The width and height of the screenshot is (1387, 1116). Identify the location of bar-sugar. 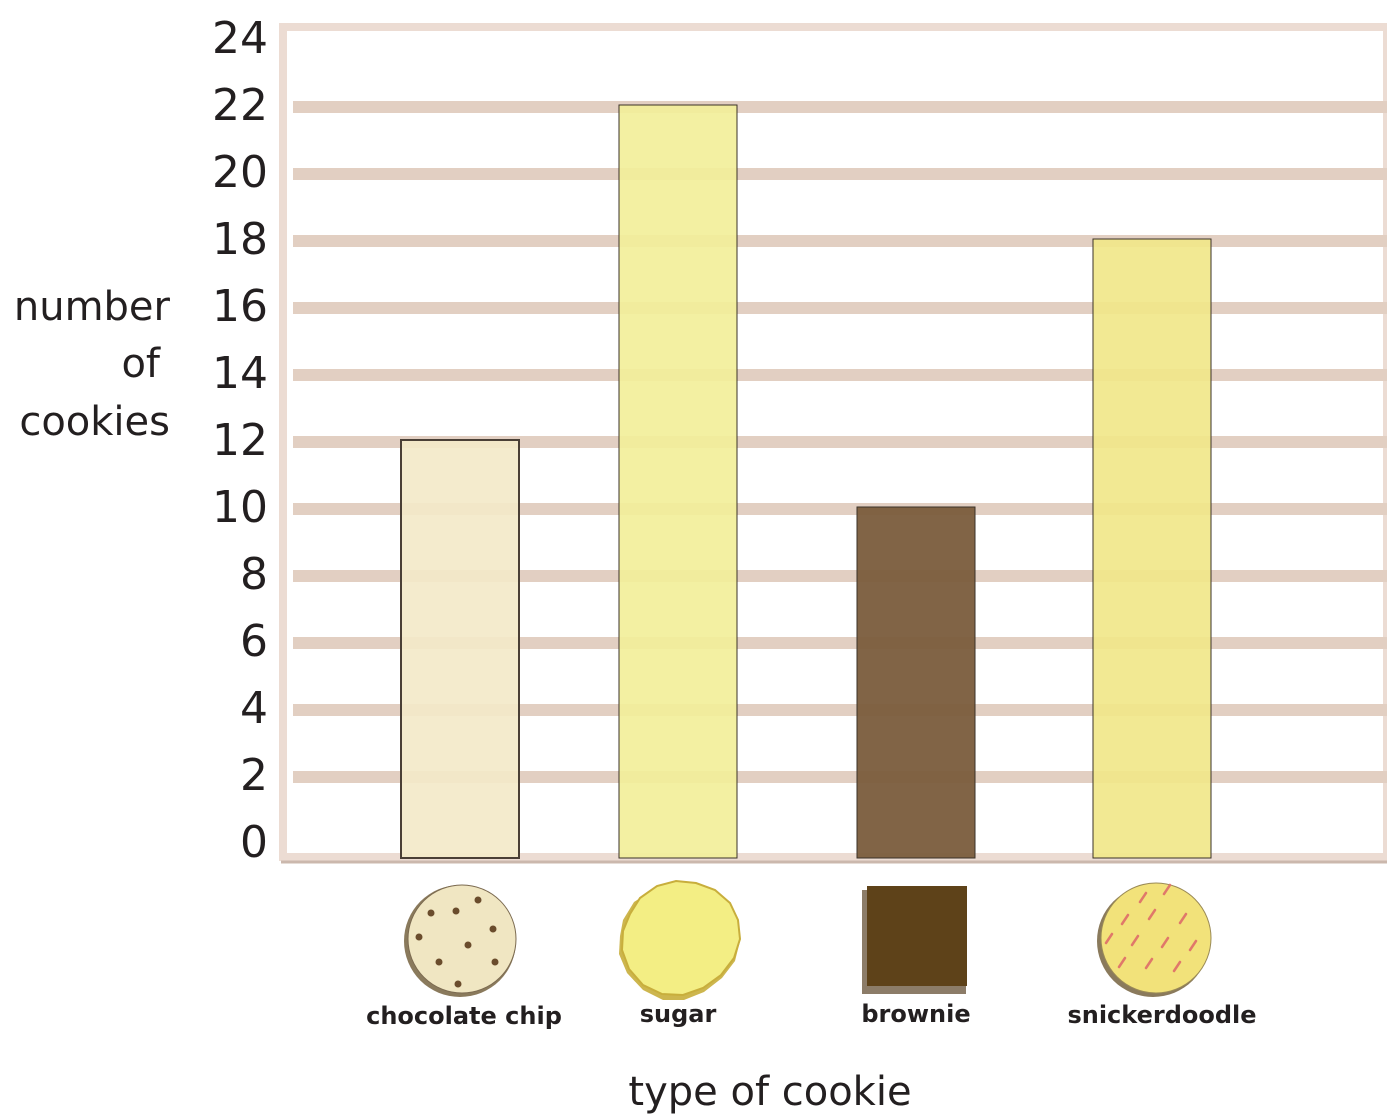
(678, 481).